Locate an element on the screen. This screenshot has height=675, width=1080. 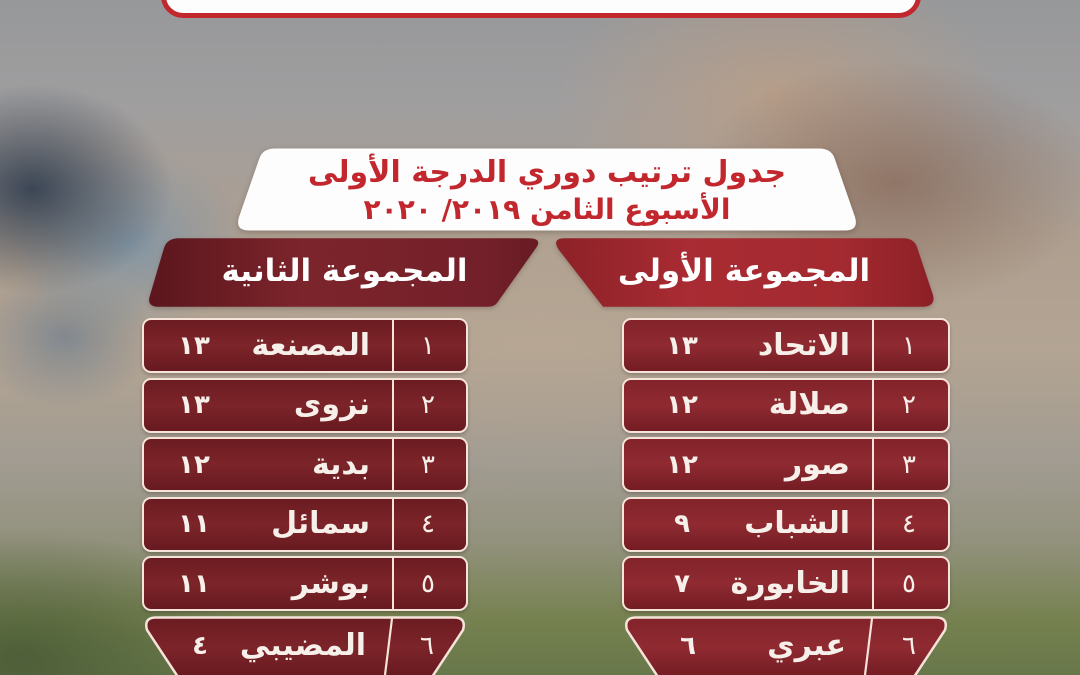
team-name: المصنعة is located at coordinates (310, 345).